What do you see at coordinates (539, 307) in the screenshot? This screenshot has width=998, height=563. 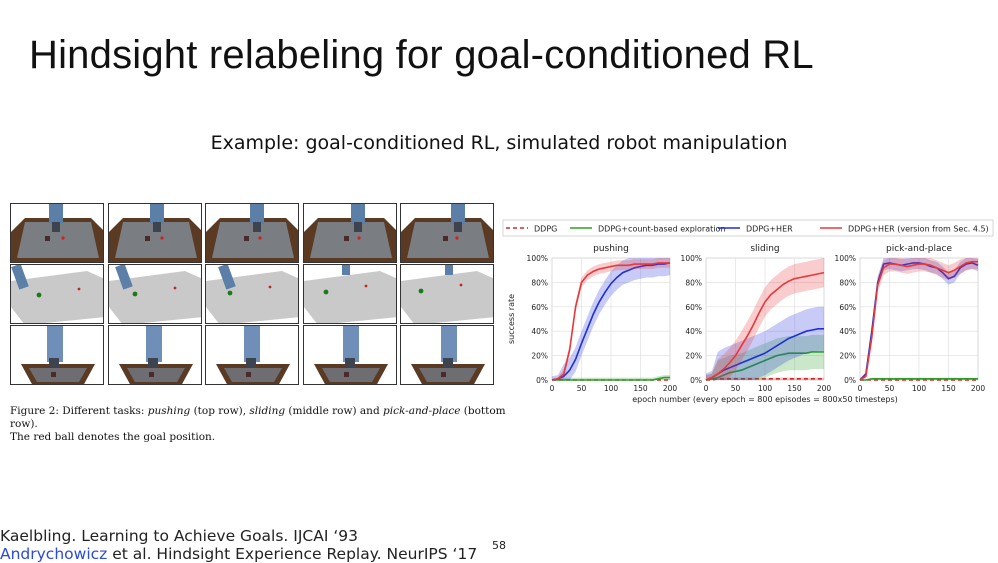 I see `y-tick-label-0-3: 60%` at bounding box center [539, 307].